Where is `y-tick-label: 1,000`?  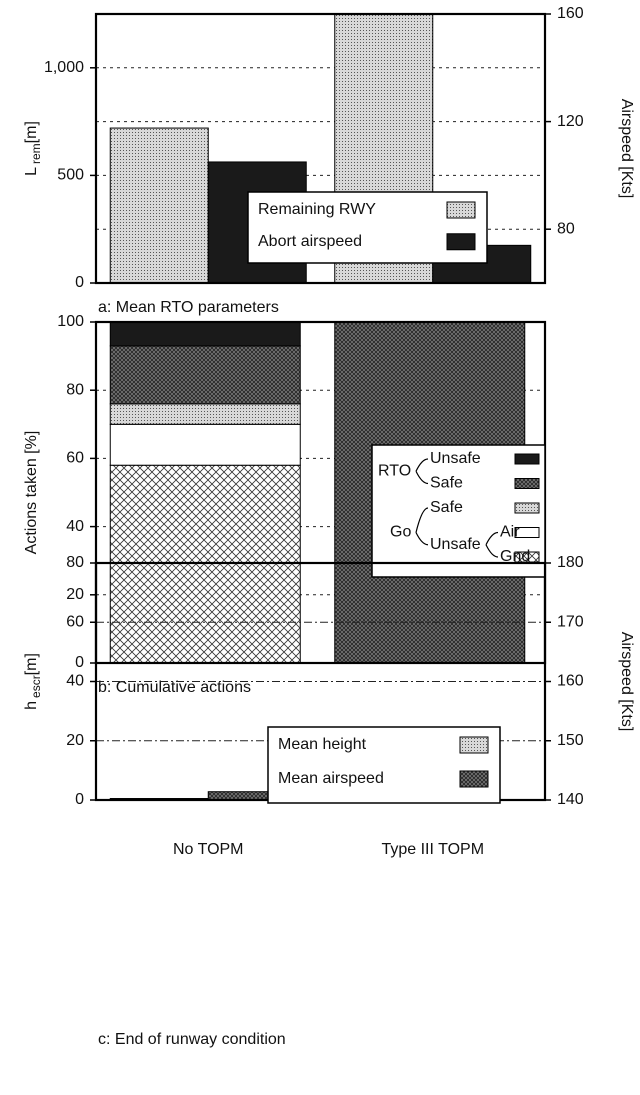 y-tick-label: 1,000 is located at coordinates (64, 67).